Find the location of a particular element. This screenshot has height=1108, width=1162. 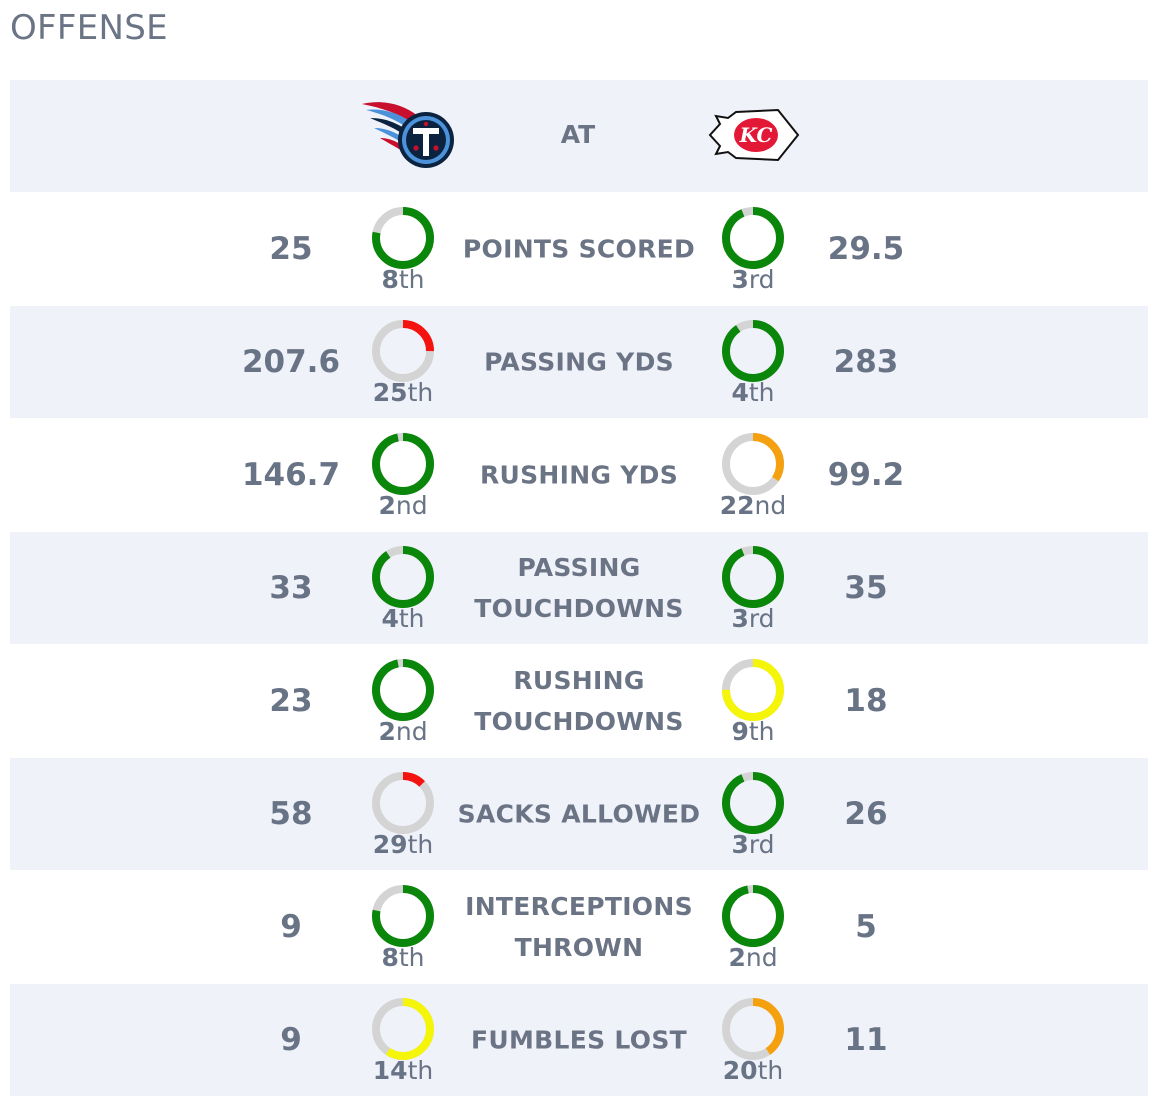

home-stat-value: 99.2 is located at coordinates (866, 475).